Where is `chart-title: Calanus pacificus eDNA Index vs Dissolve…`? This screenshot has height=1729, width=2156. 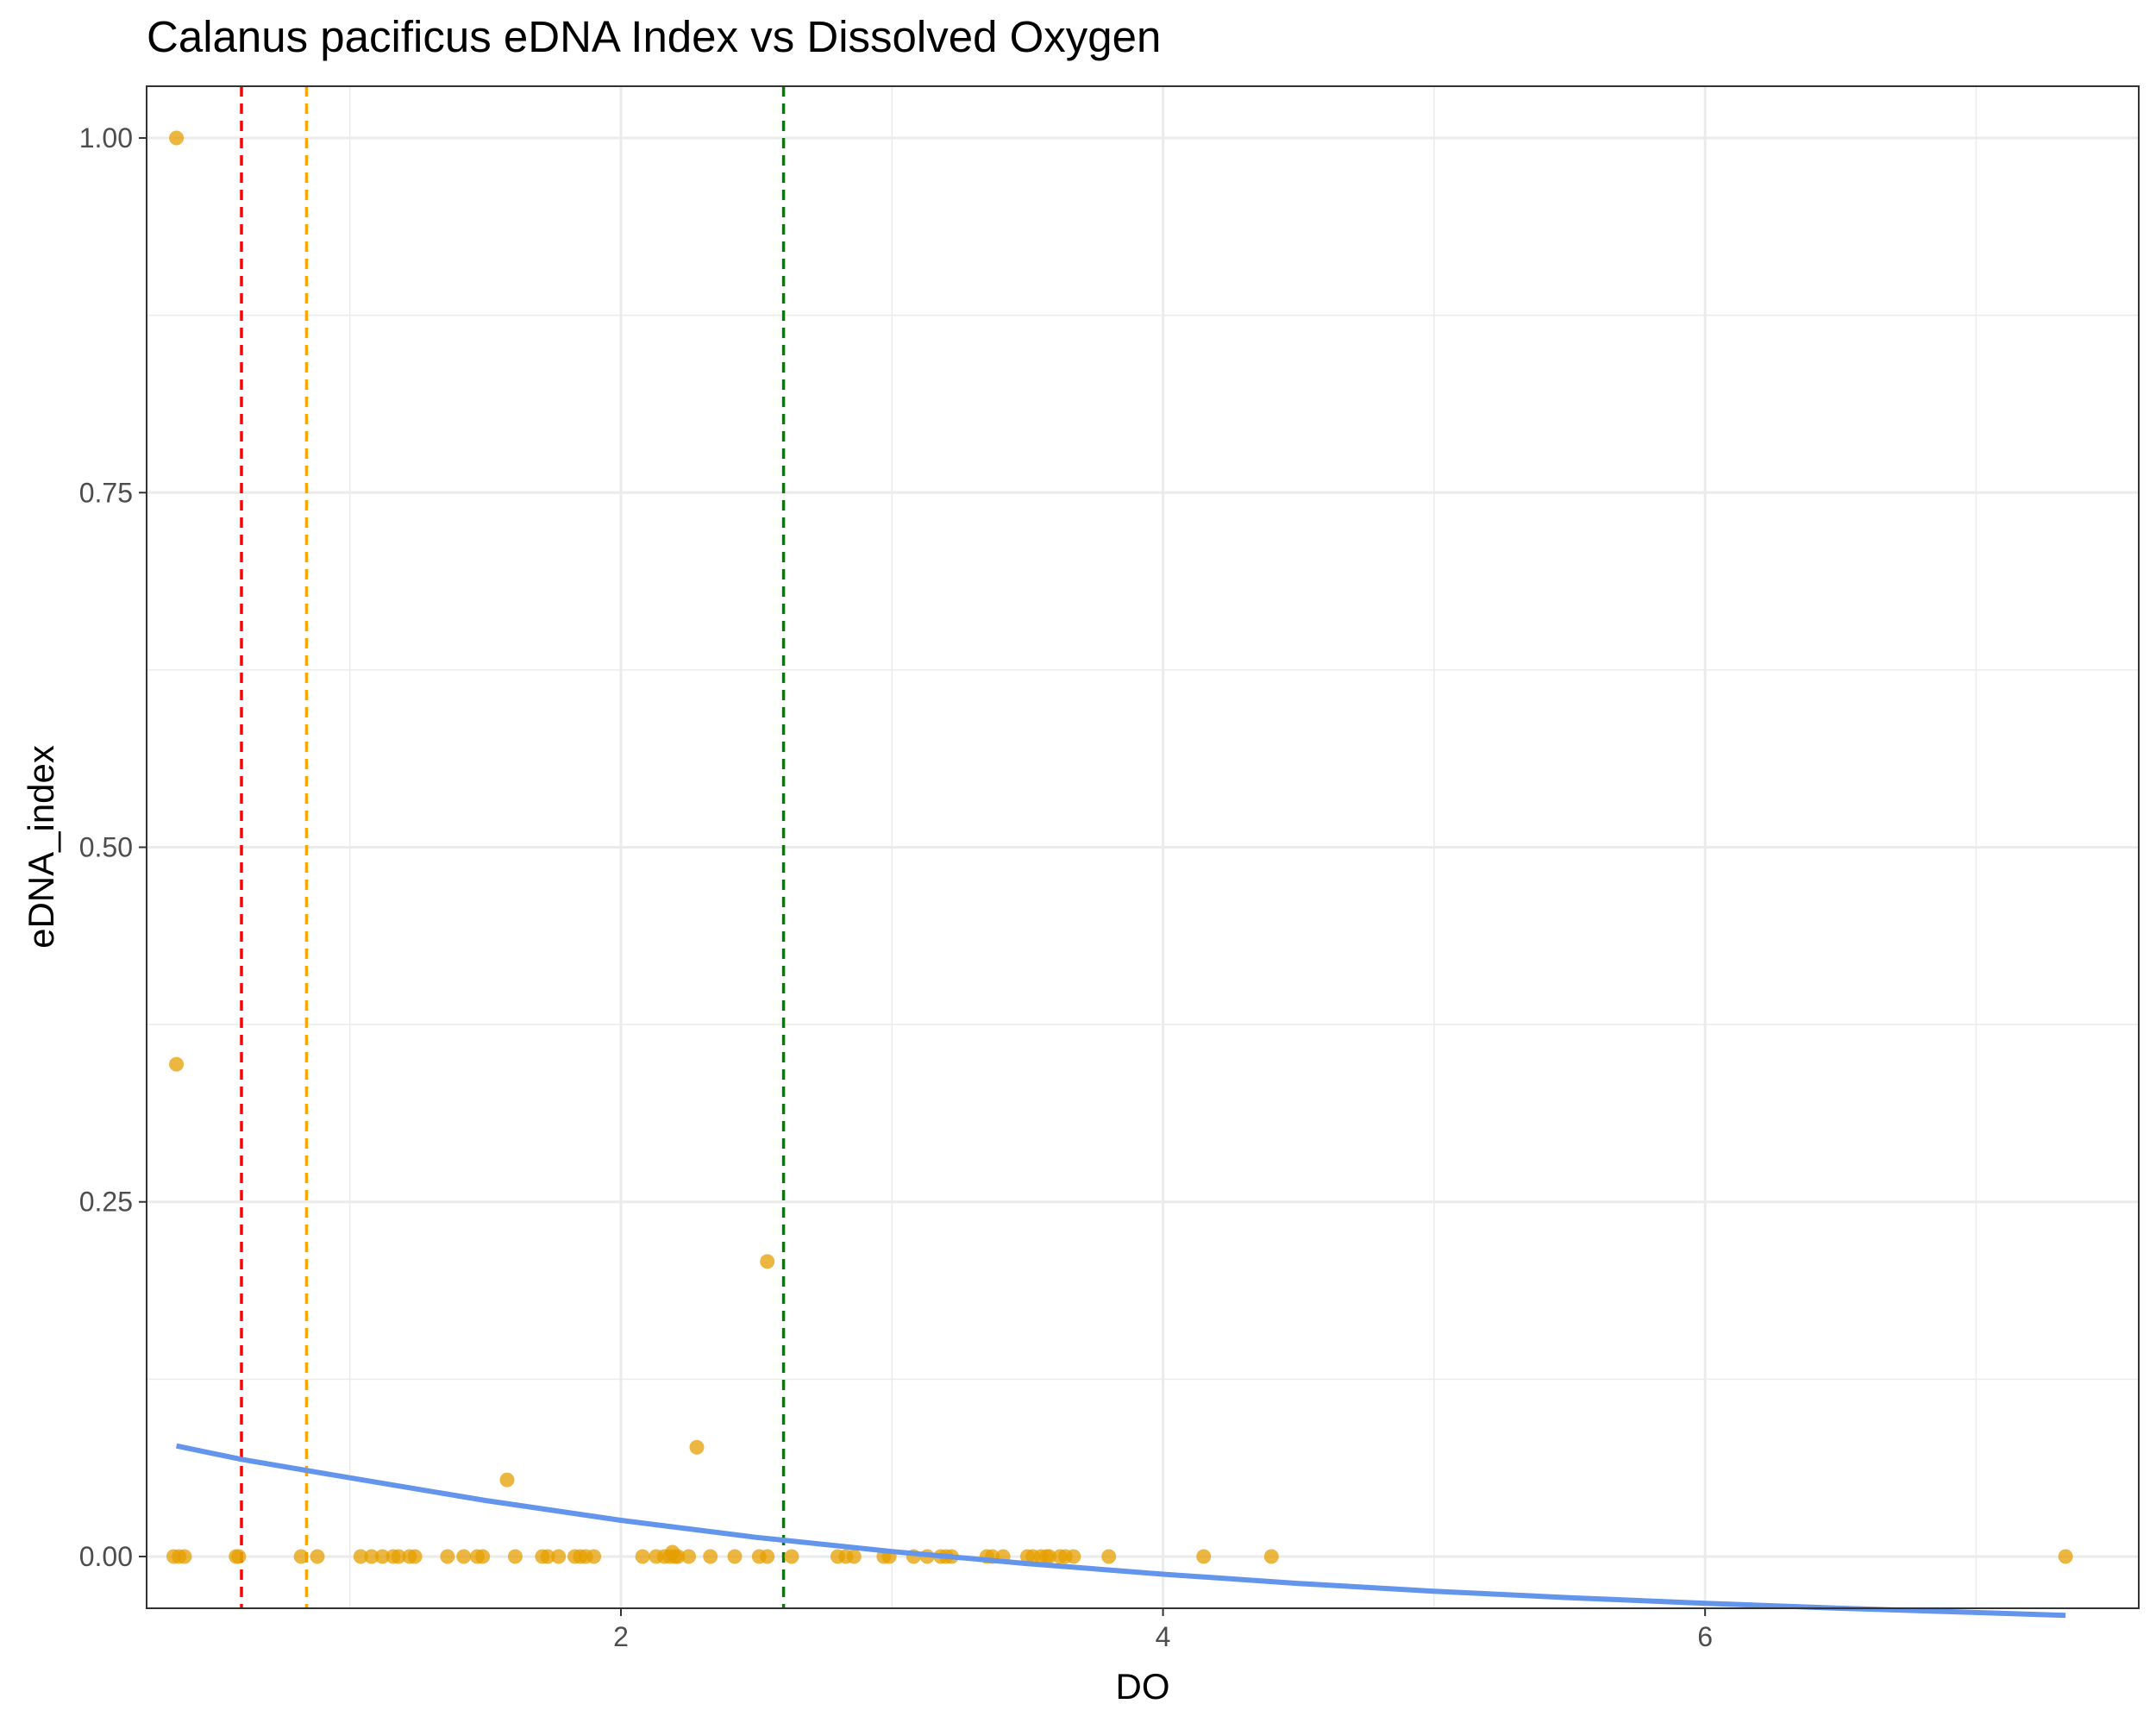 chart-title: Calanus pacificus eDNA Index vs Dissolve… is located at coordinates (654, 37).